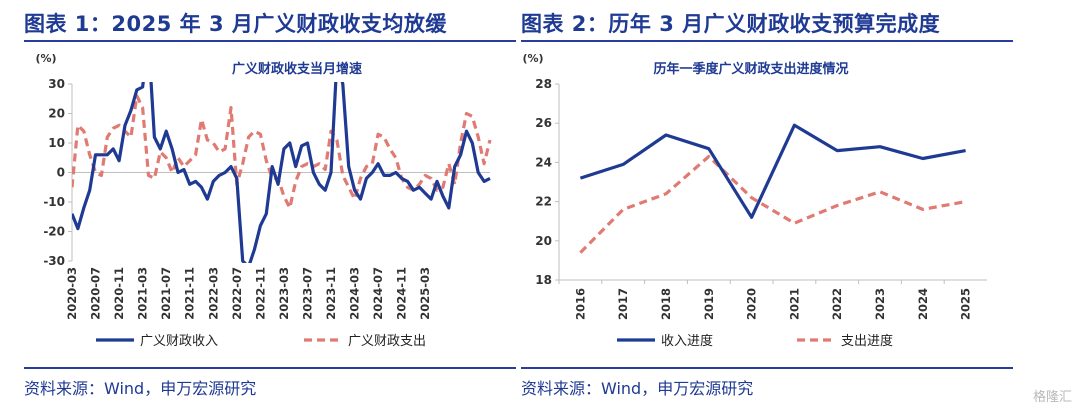  I want to click on x-tick-label: 2023-11, so click(331, 293).